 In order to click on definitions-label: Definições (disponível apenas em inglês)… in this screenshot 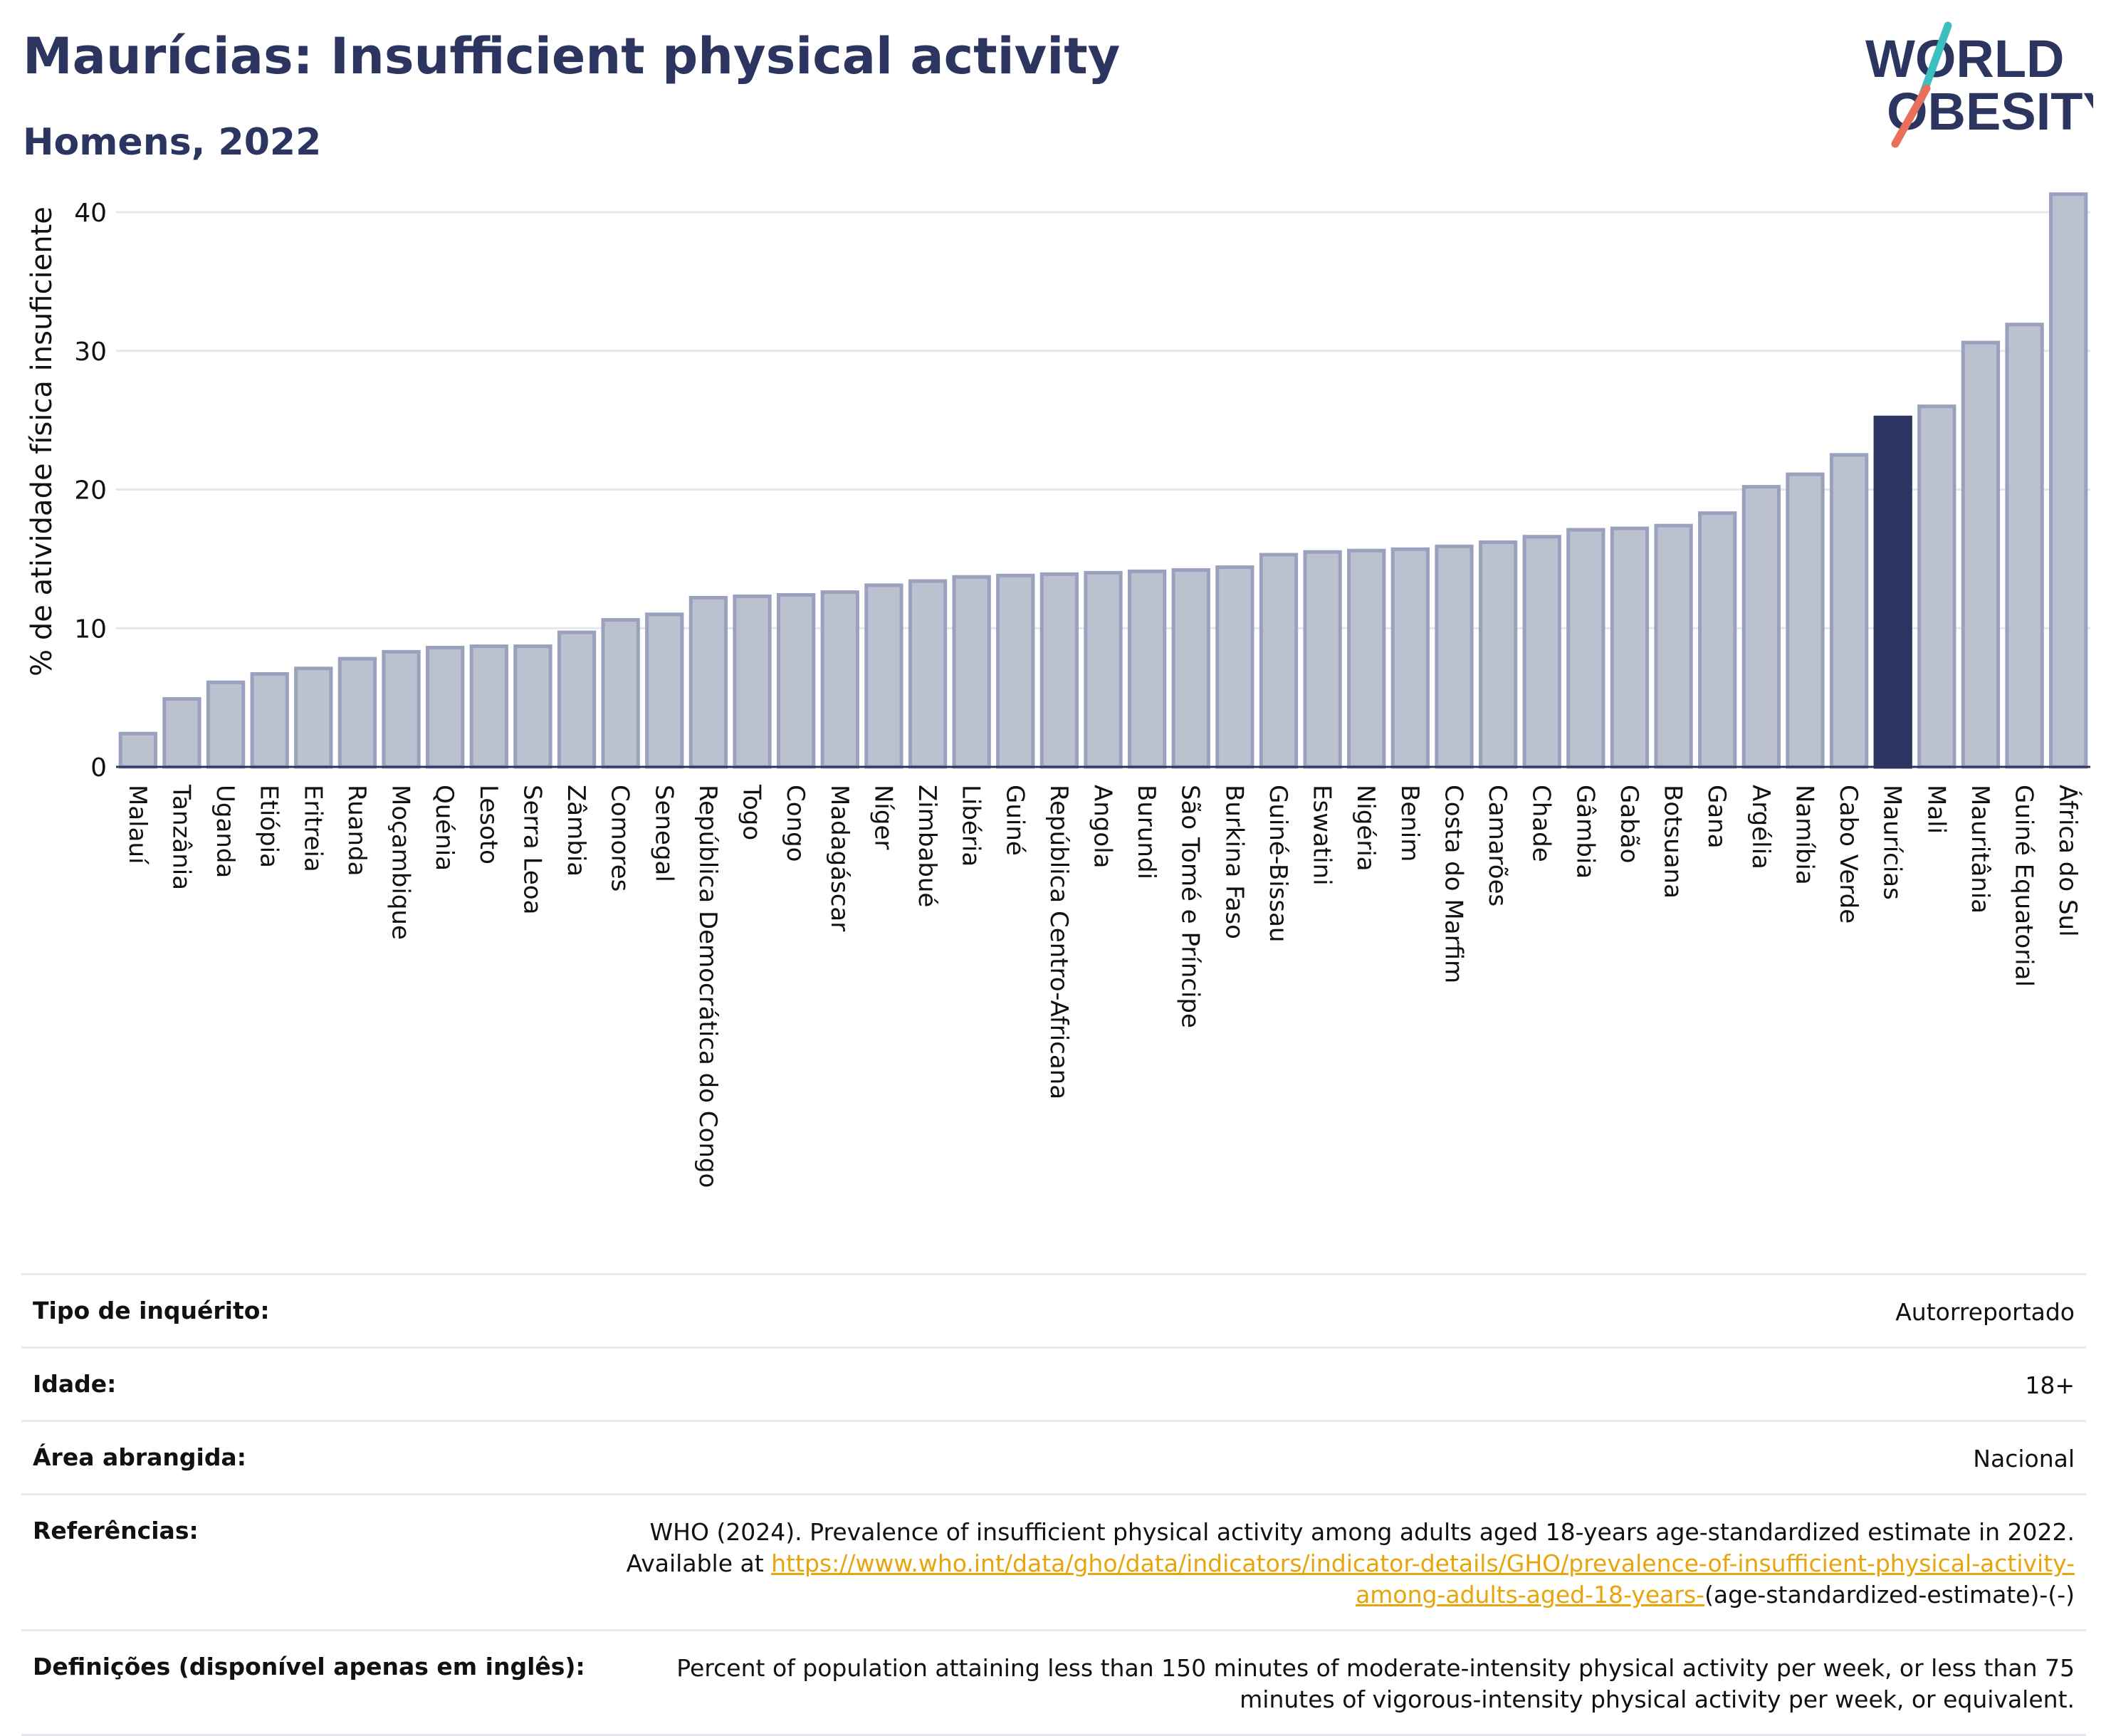, I will do `click(309, 1667)`.